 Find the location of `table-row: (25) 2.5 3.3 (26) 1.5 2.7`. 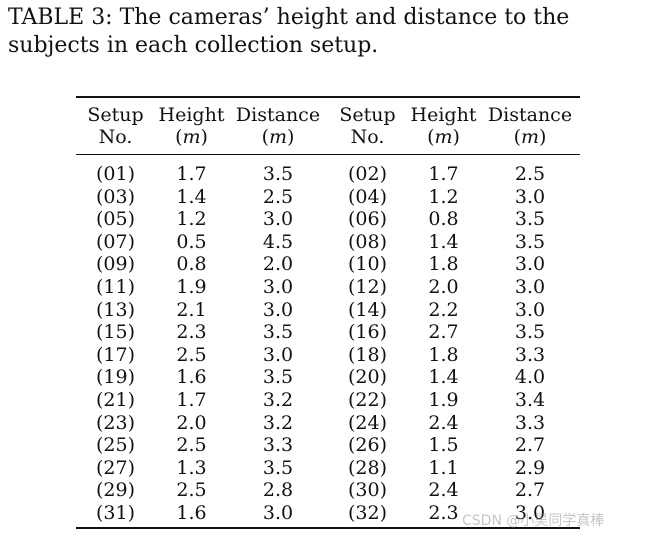

table-row: (25) 2.5 3.3 (26) 1.5 2.7 is located at coordinates (328, 445).